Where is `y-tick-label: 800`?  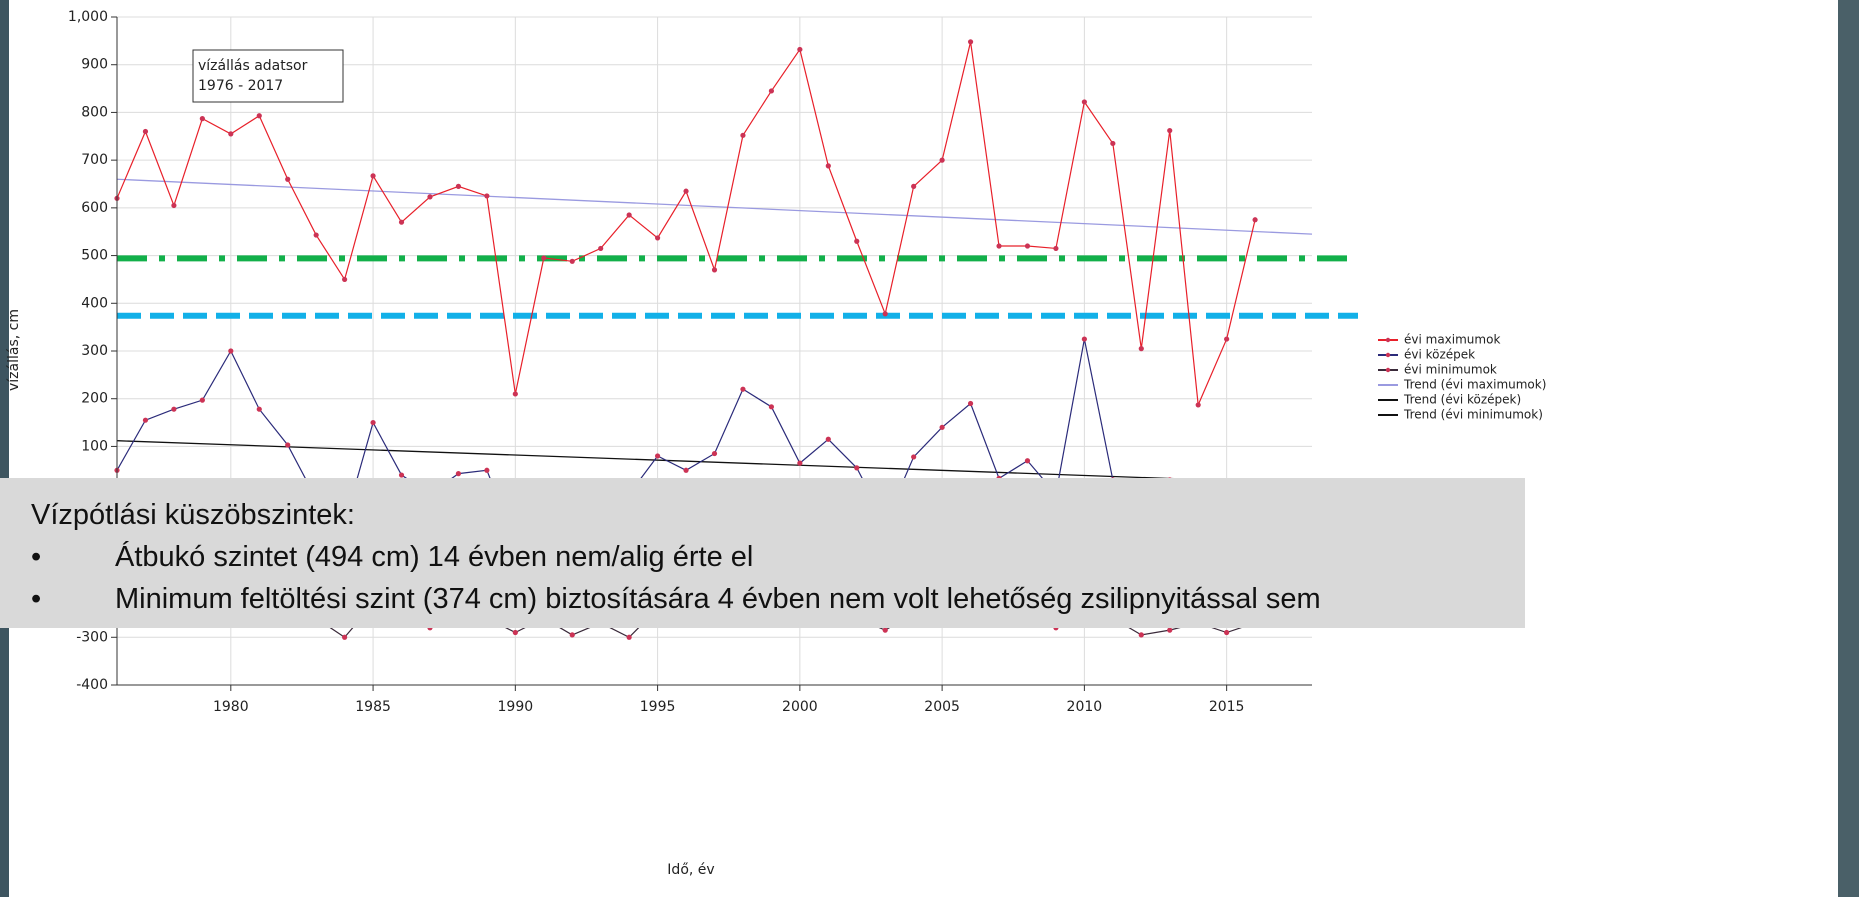 y-tick-label: 800 is located at coordinates (94, 112).